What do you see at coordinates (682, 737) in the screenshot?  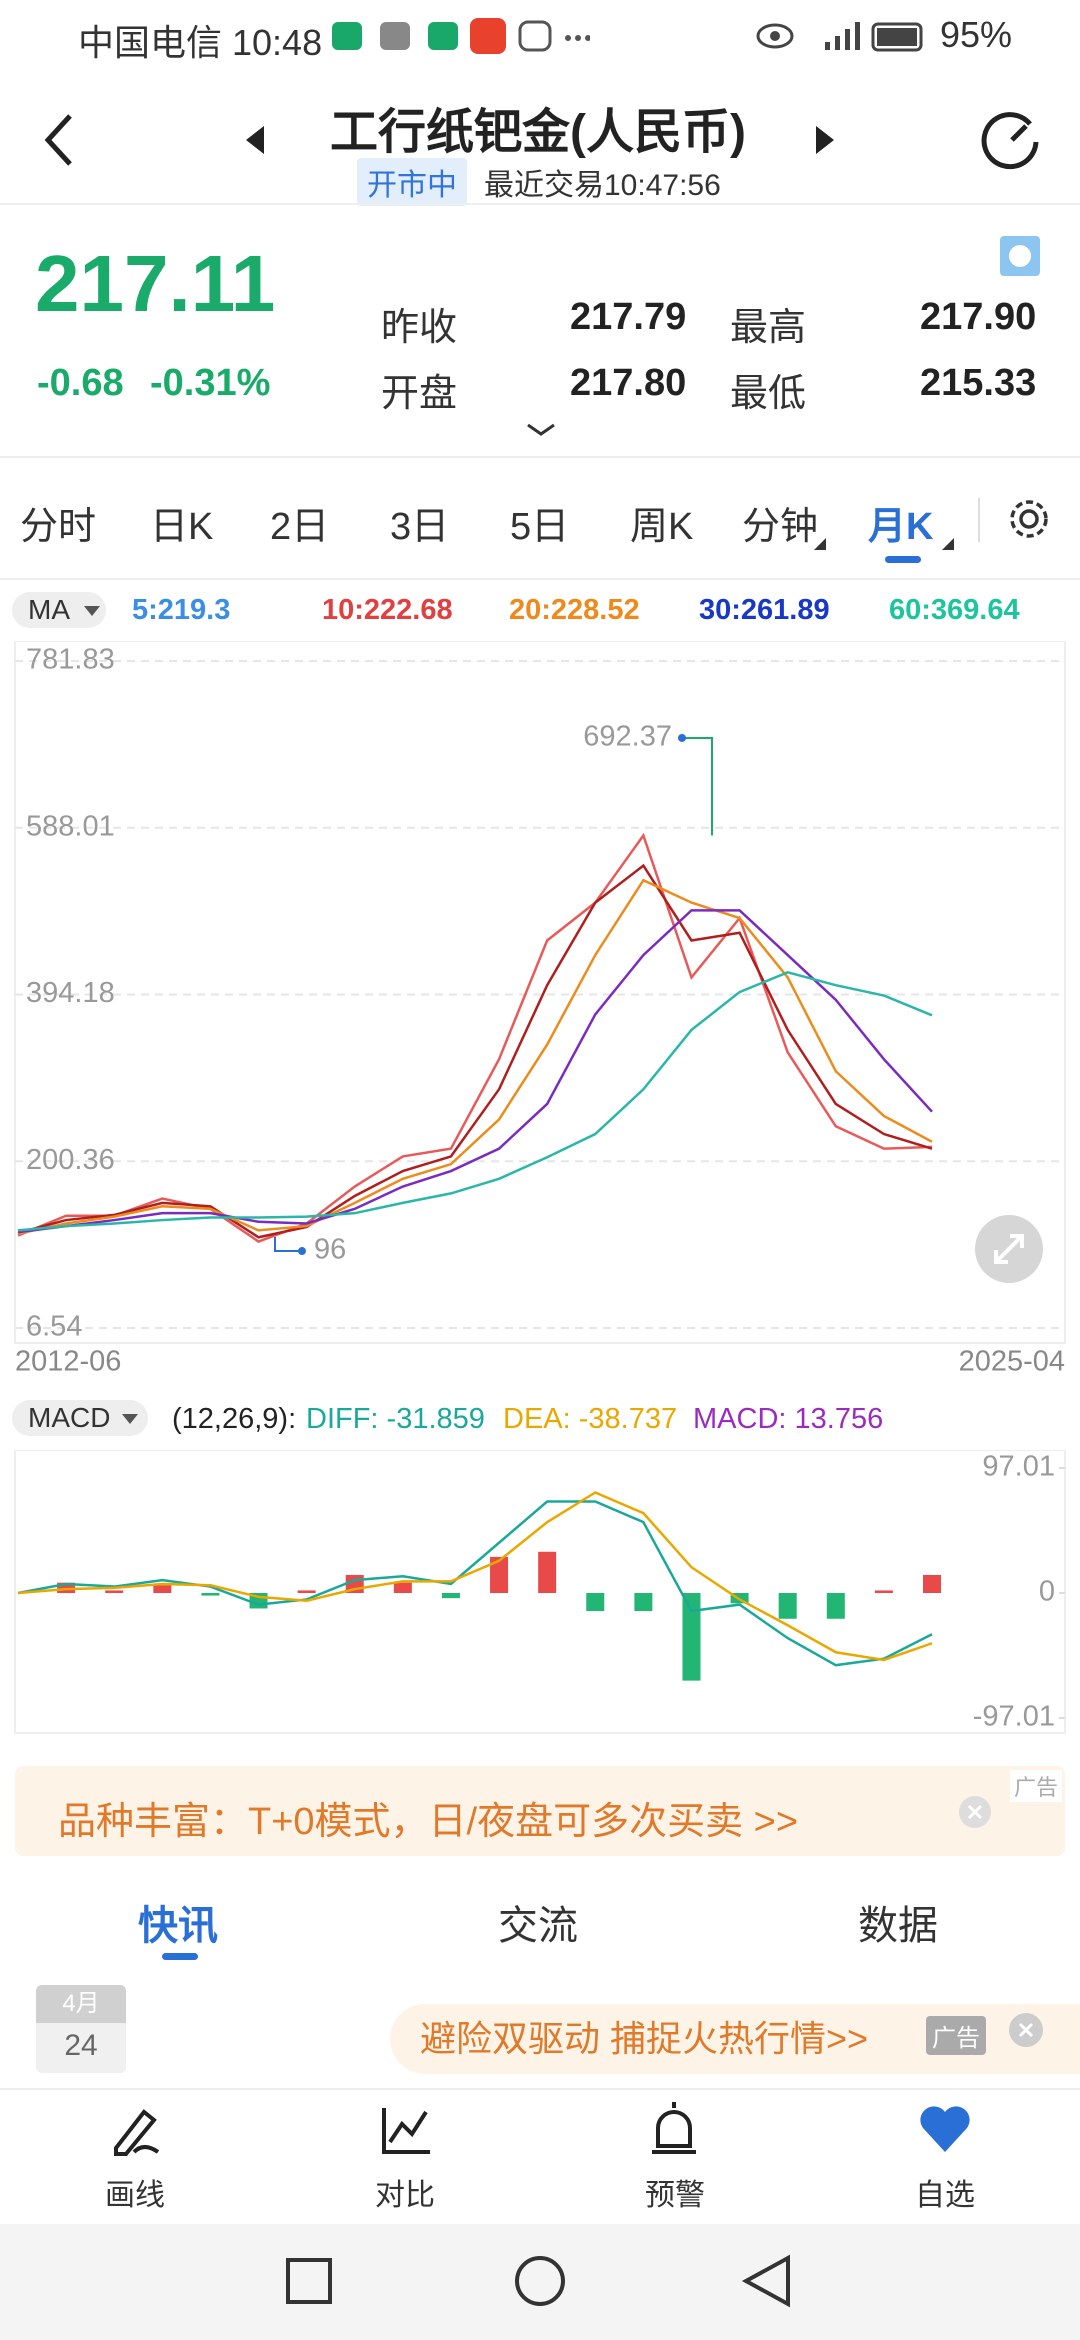 I see `high-marker` at bounding box center [682, 737].